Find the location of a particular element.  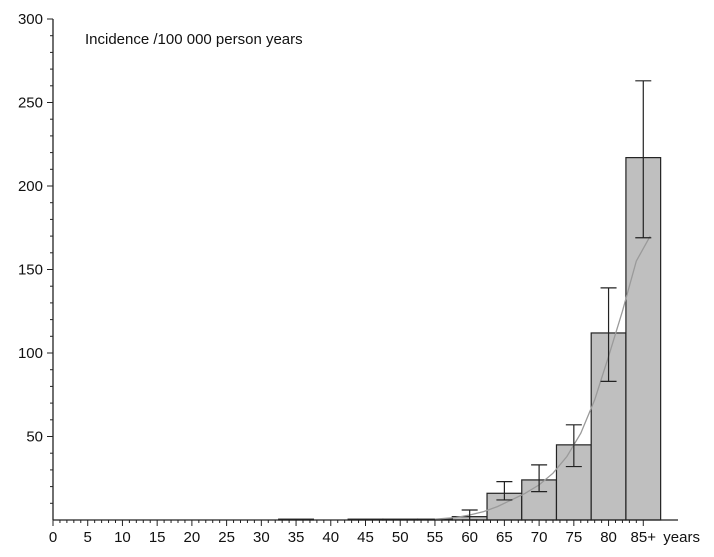

x-tick-label-85plus: 85+ is located at coordinates (644, 537).